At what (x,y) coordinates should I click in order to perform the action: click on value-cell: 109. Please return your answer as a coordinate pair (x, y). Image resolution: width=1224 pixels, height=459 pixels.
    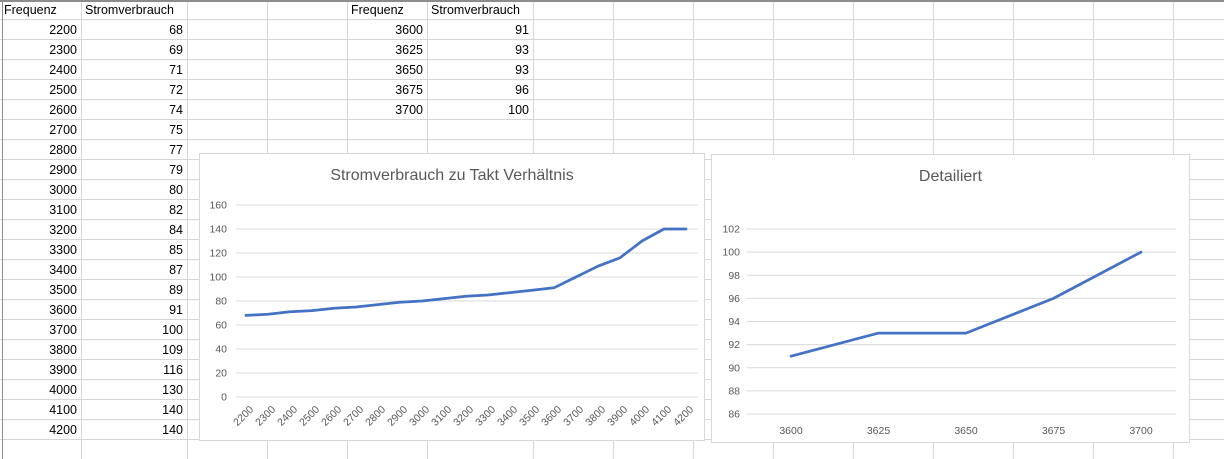
    Looking at the image, I should click on (172, 350).